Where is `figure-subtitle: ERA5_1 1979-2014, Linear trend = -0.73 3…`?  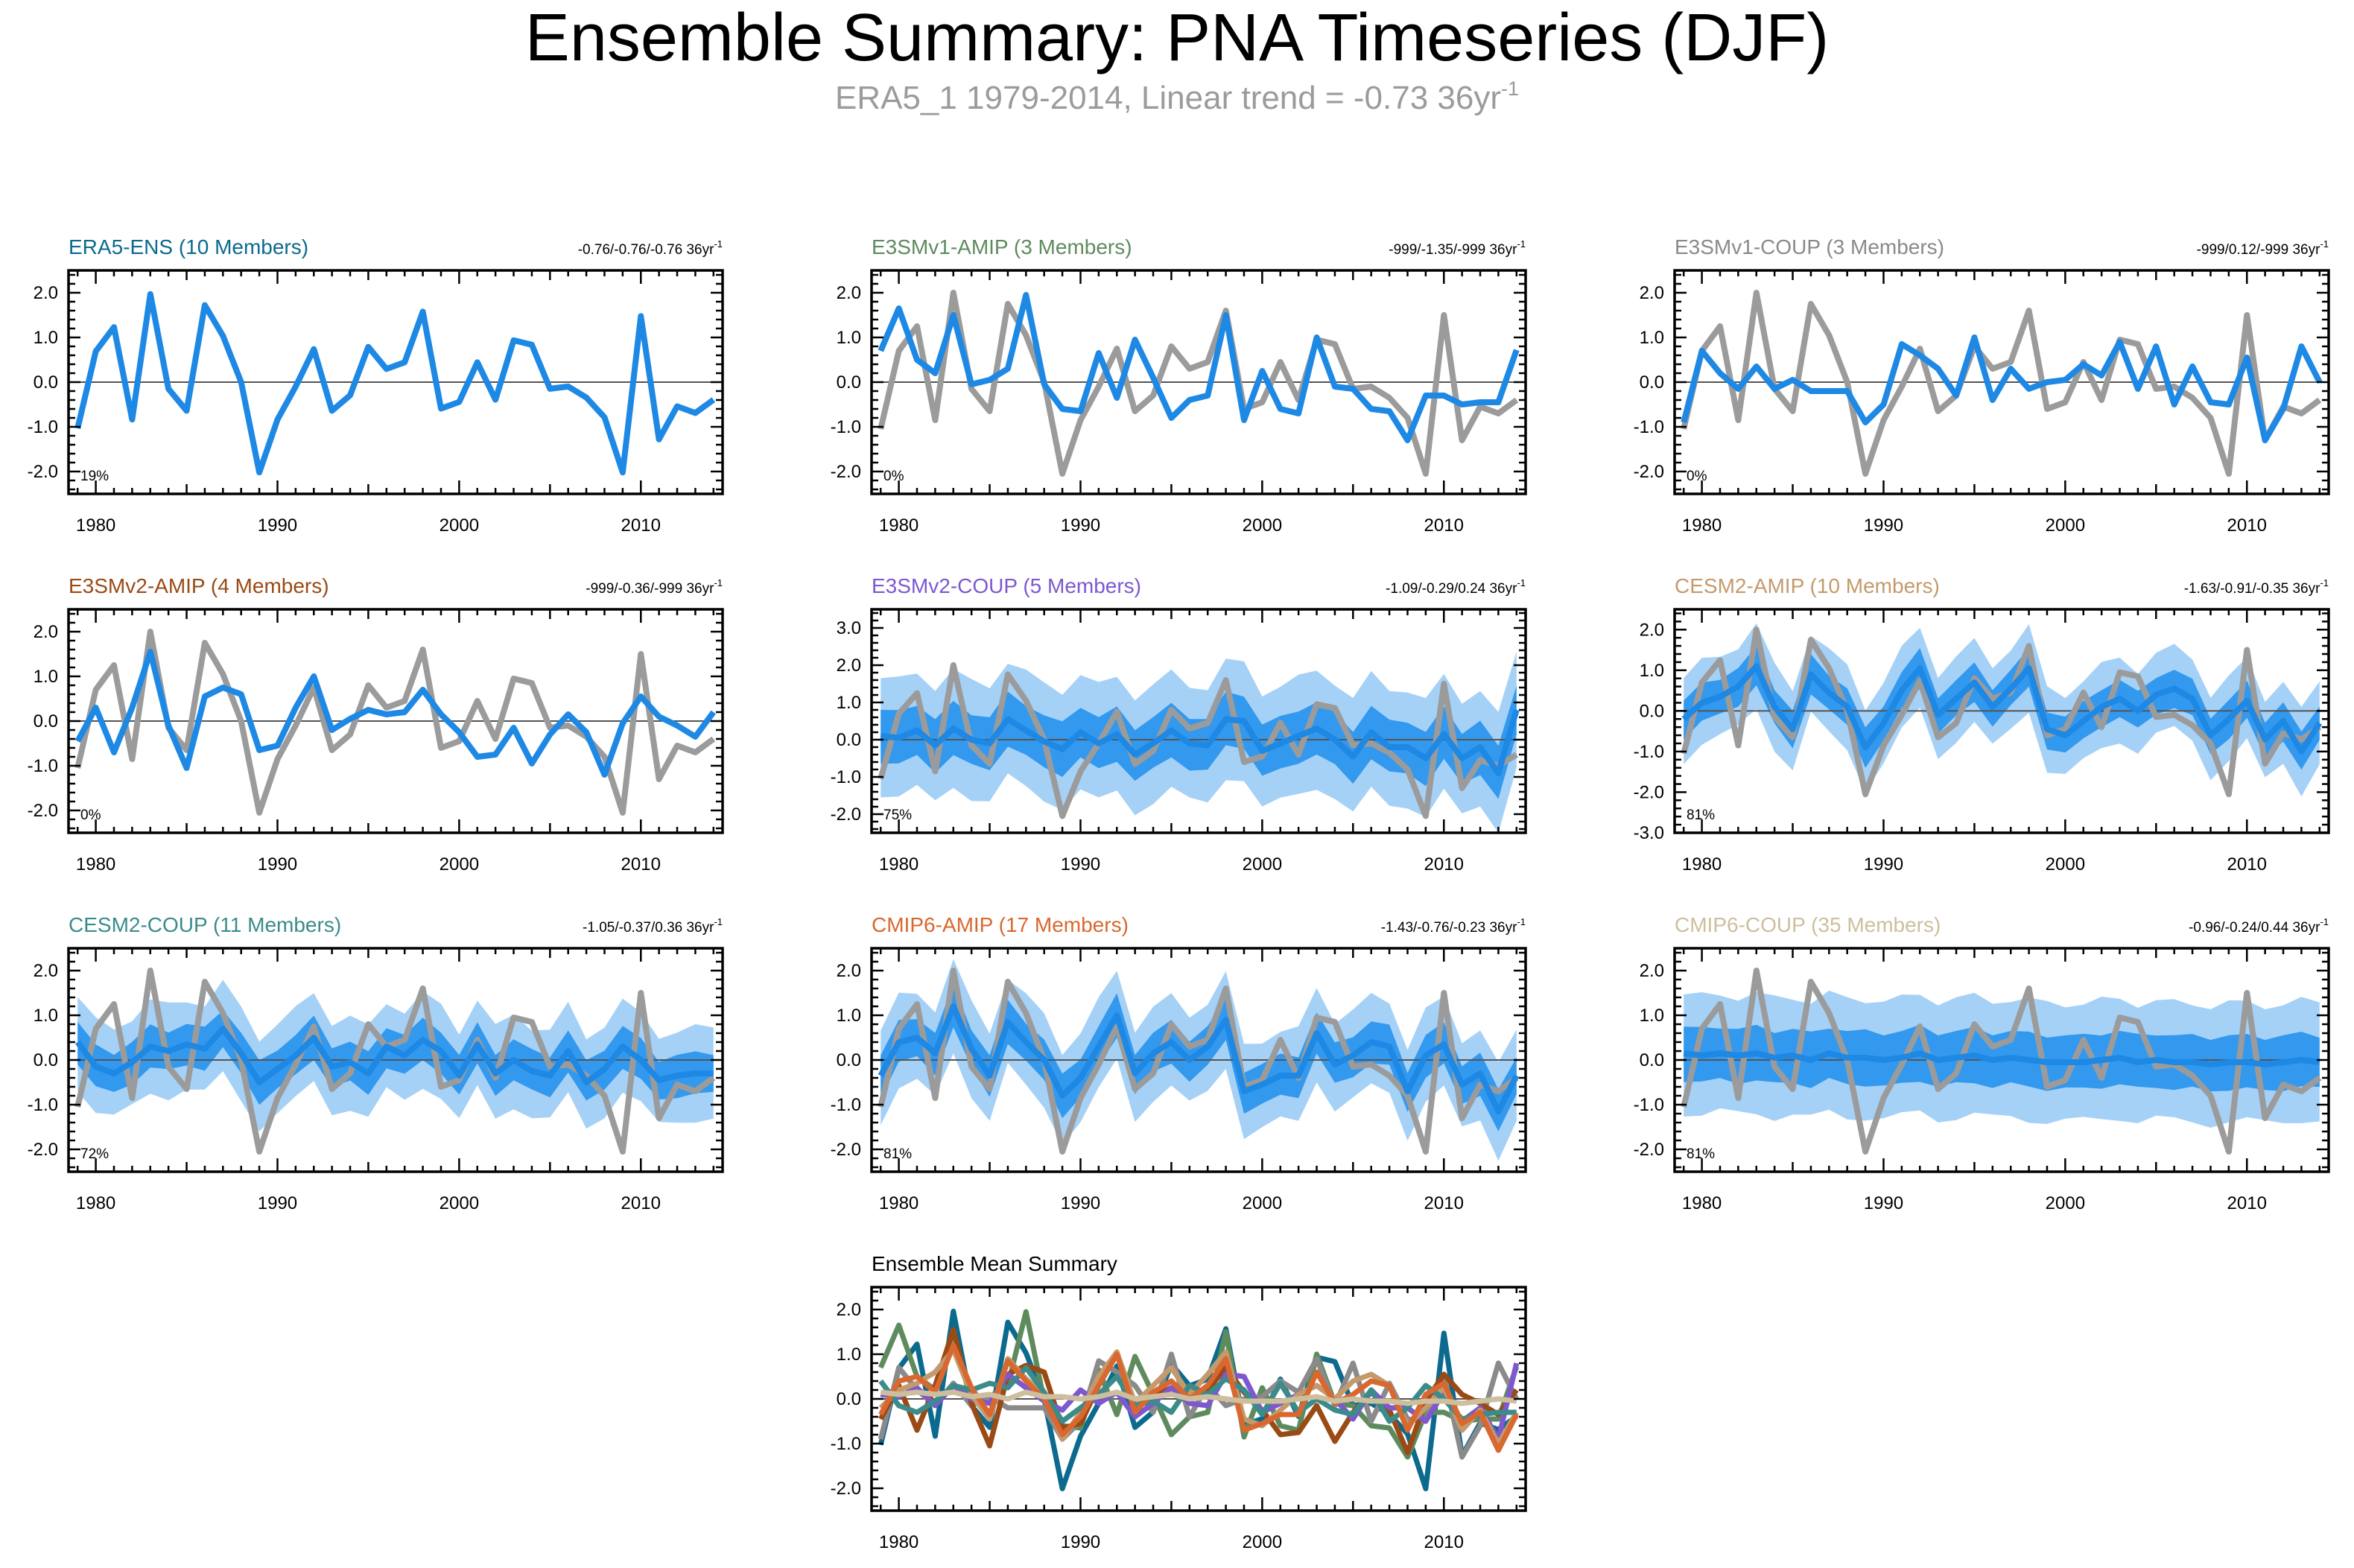 figure-subtitle: ERA5_1 1979-2014, Linear trend = -0.73 3… is located at coordinates (1177, 97).